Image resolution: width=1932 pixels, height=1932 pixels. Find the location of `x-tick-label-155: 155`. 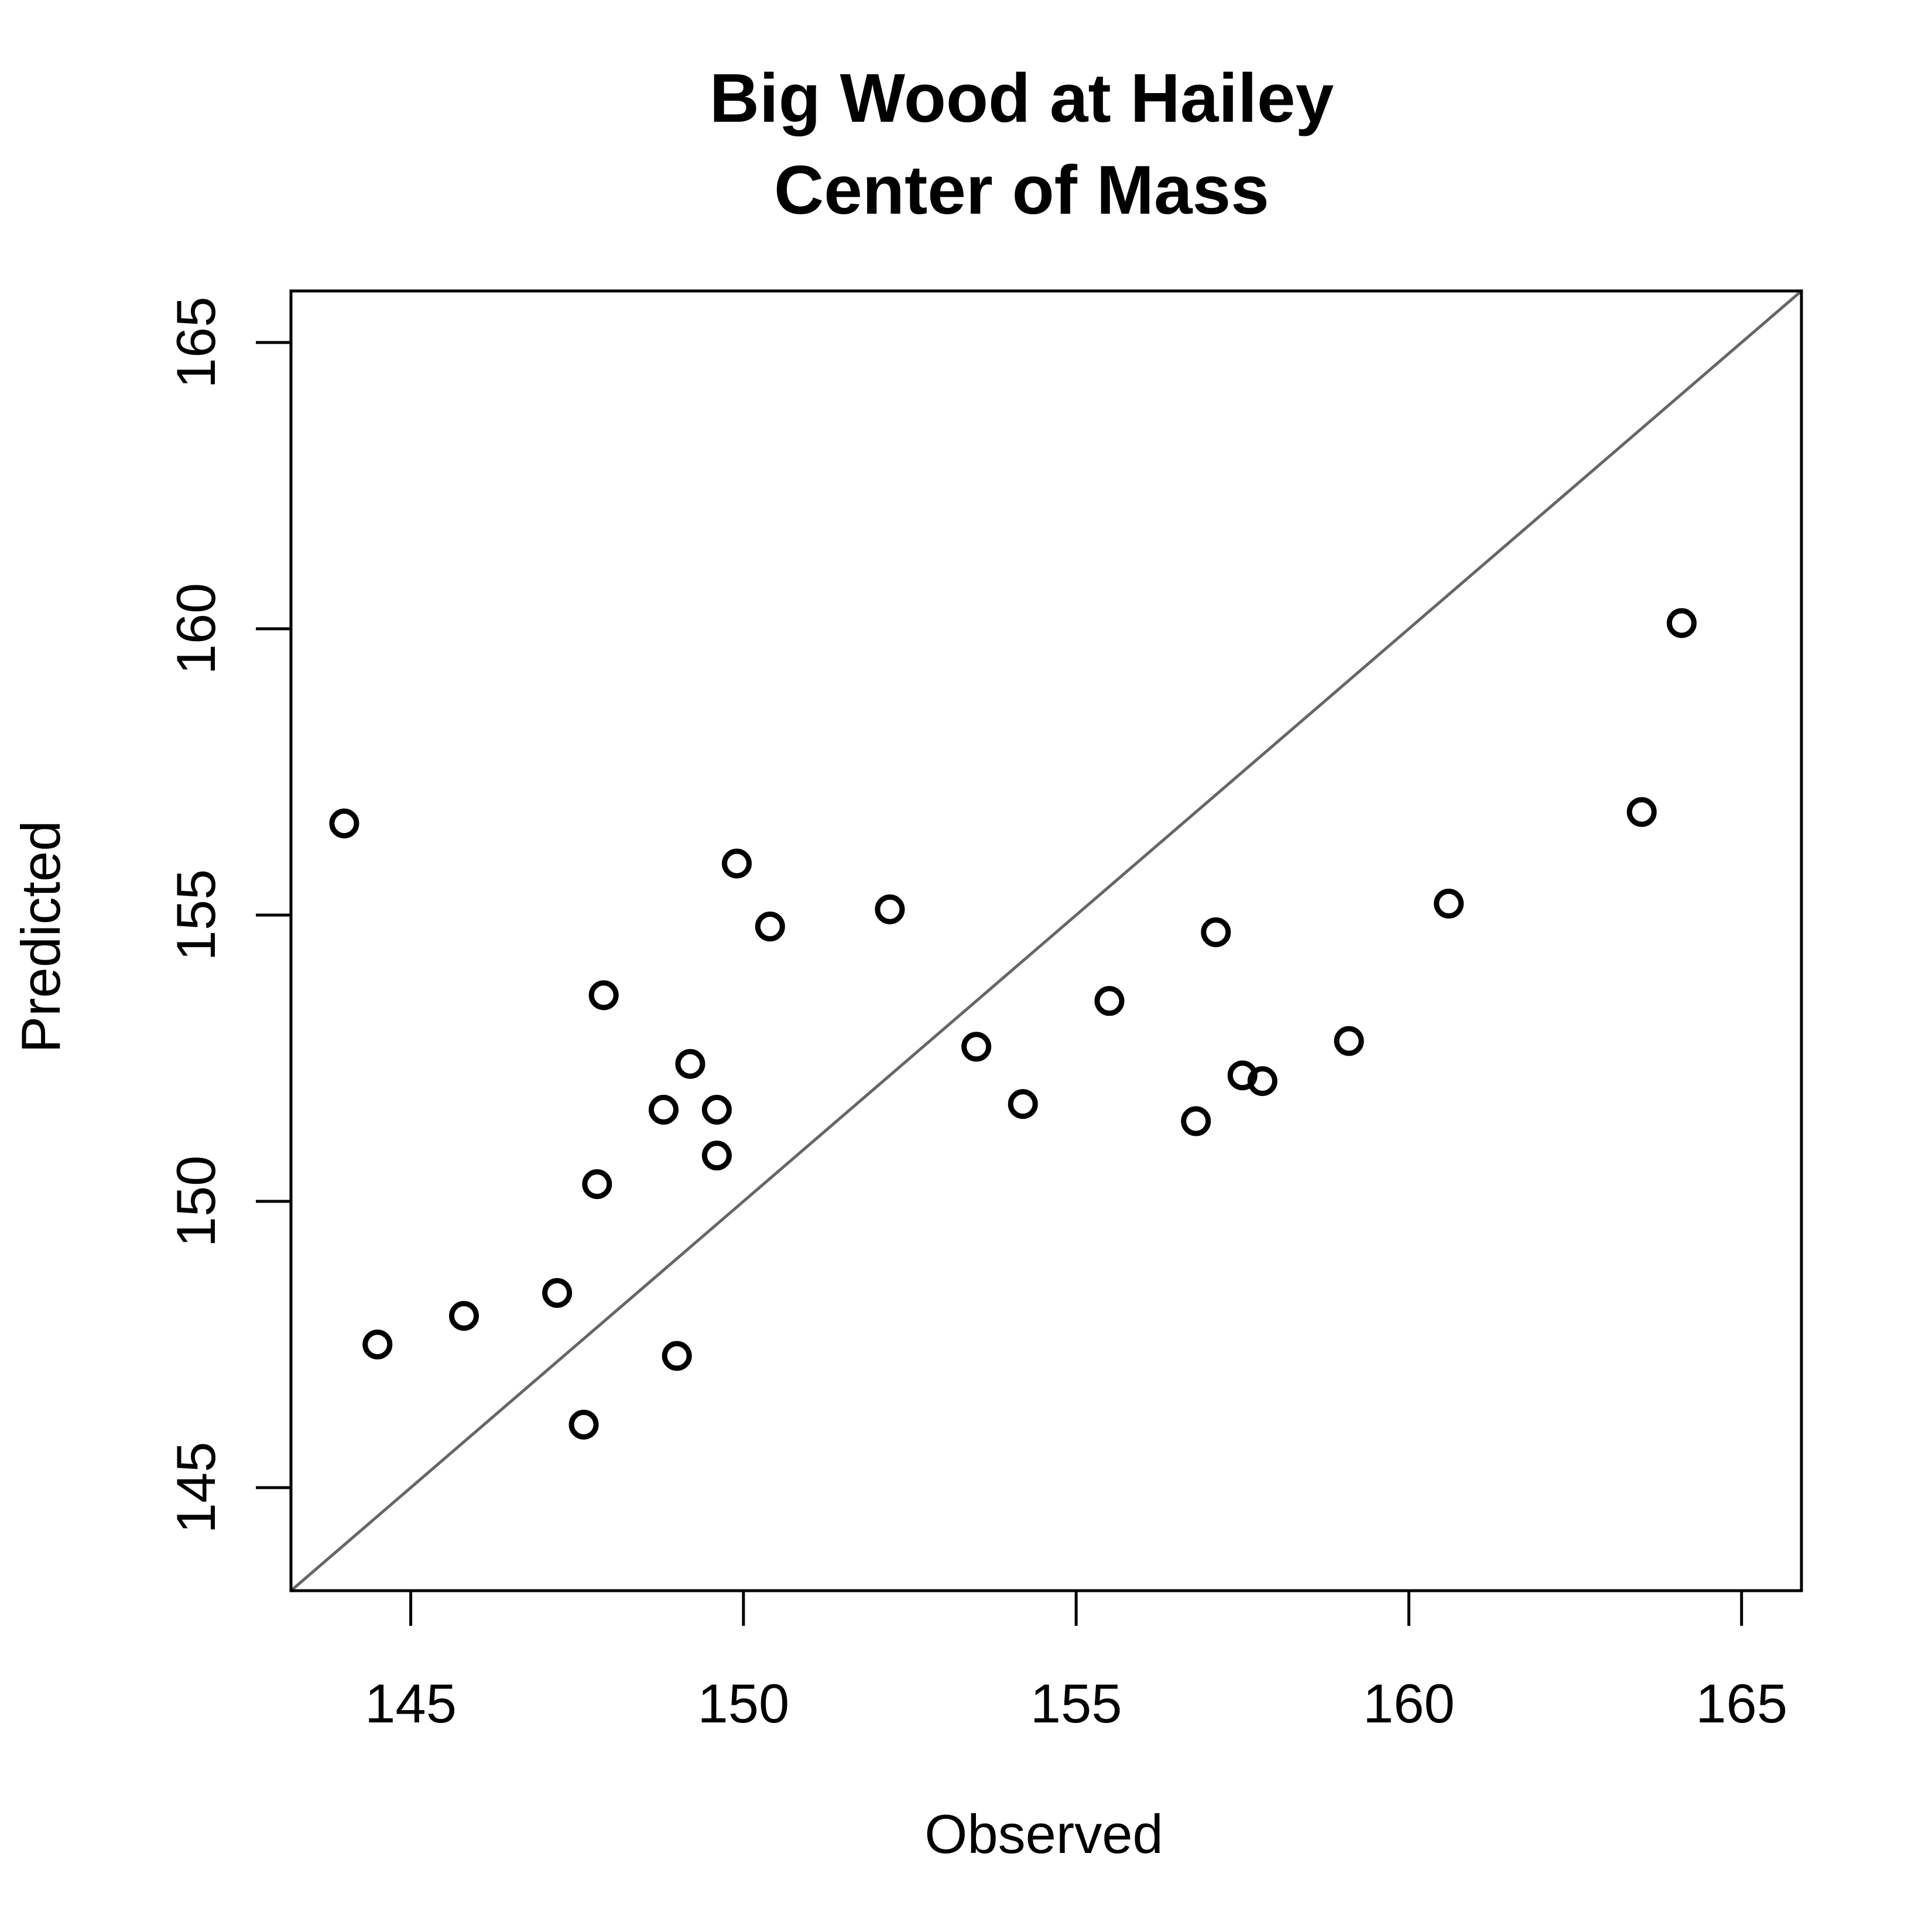

x-tick-label-155: 155 is located at coordinates (1076, 1703).